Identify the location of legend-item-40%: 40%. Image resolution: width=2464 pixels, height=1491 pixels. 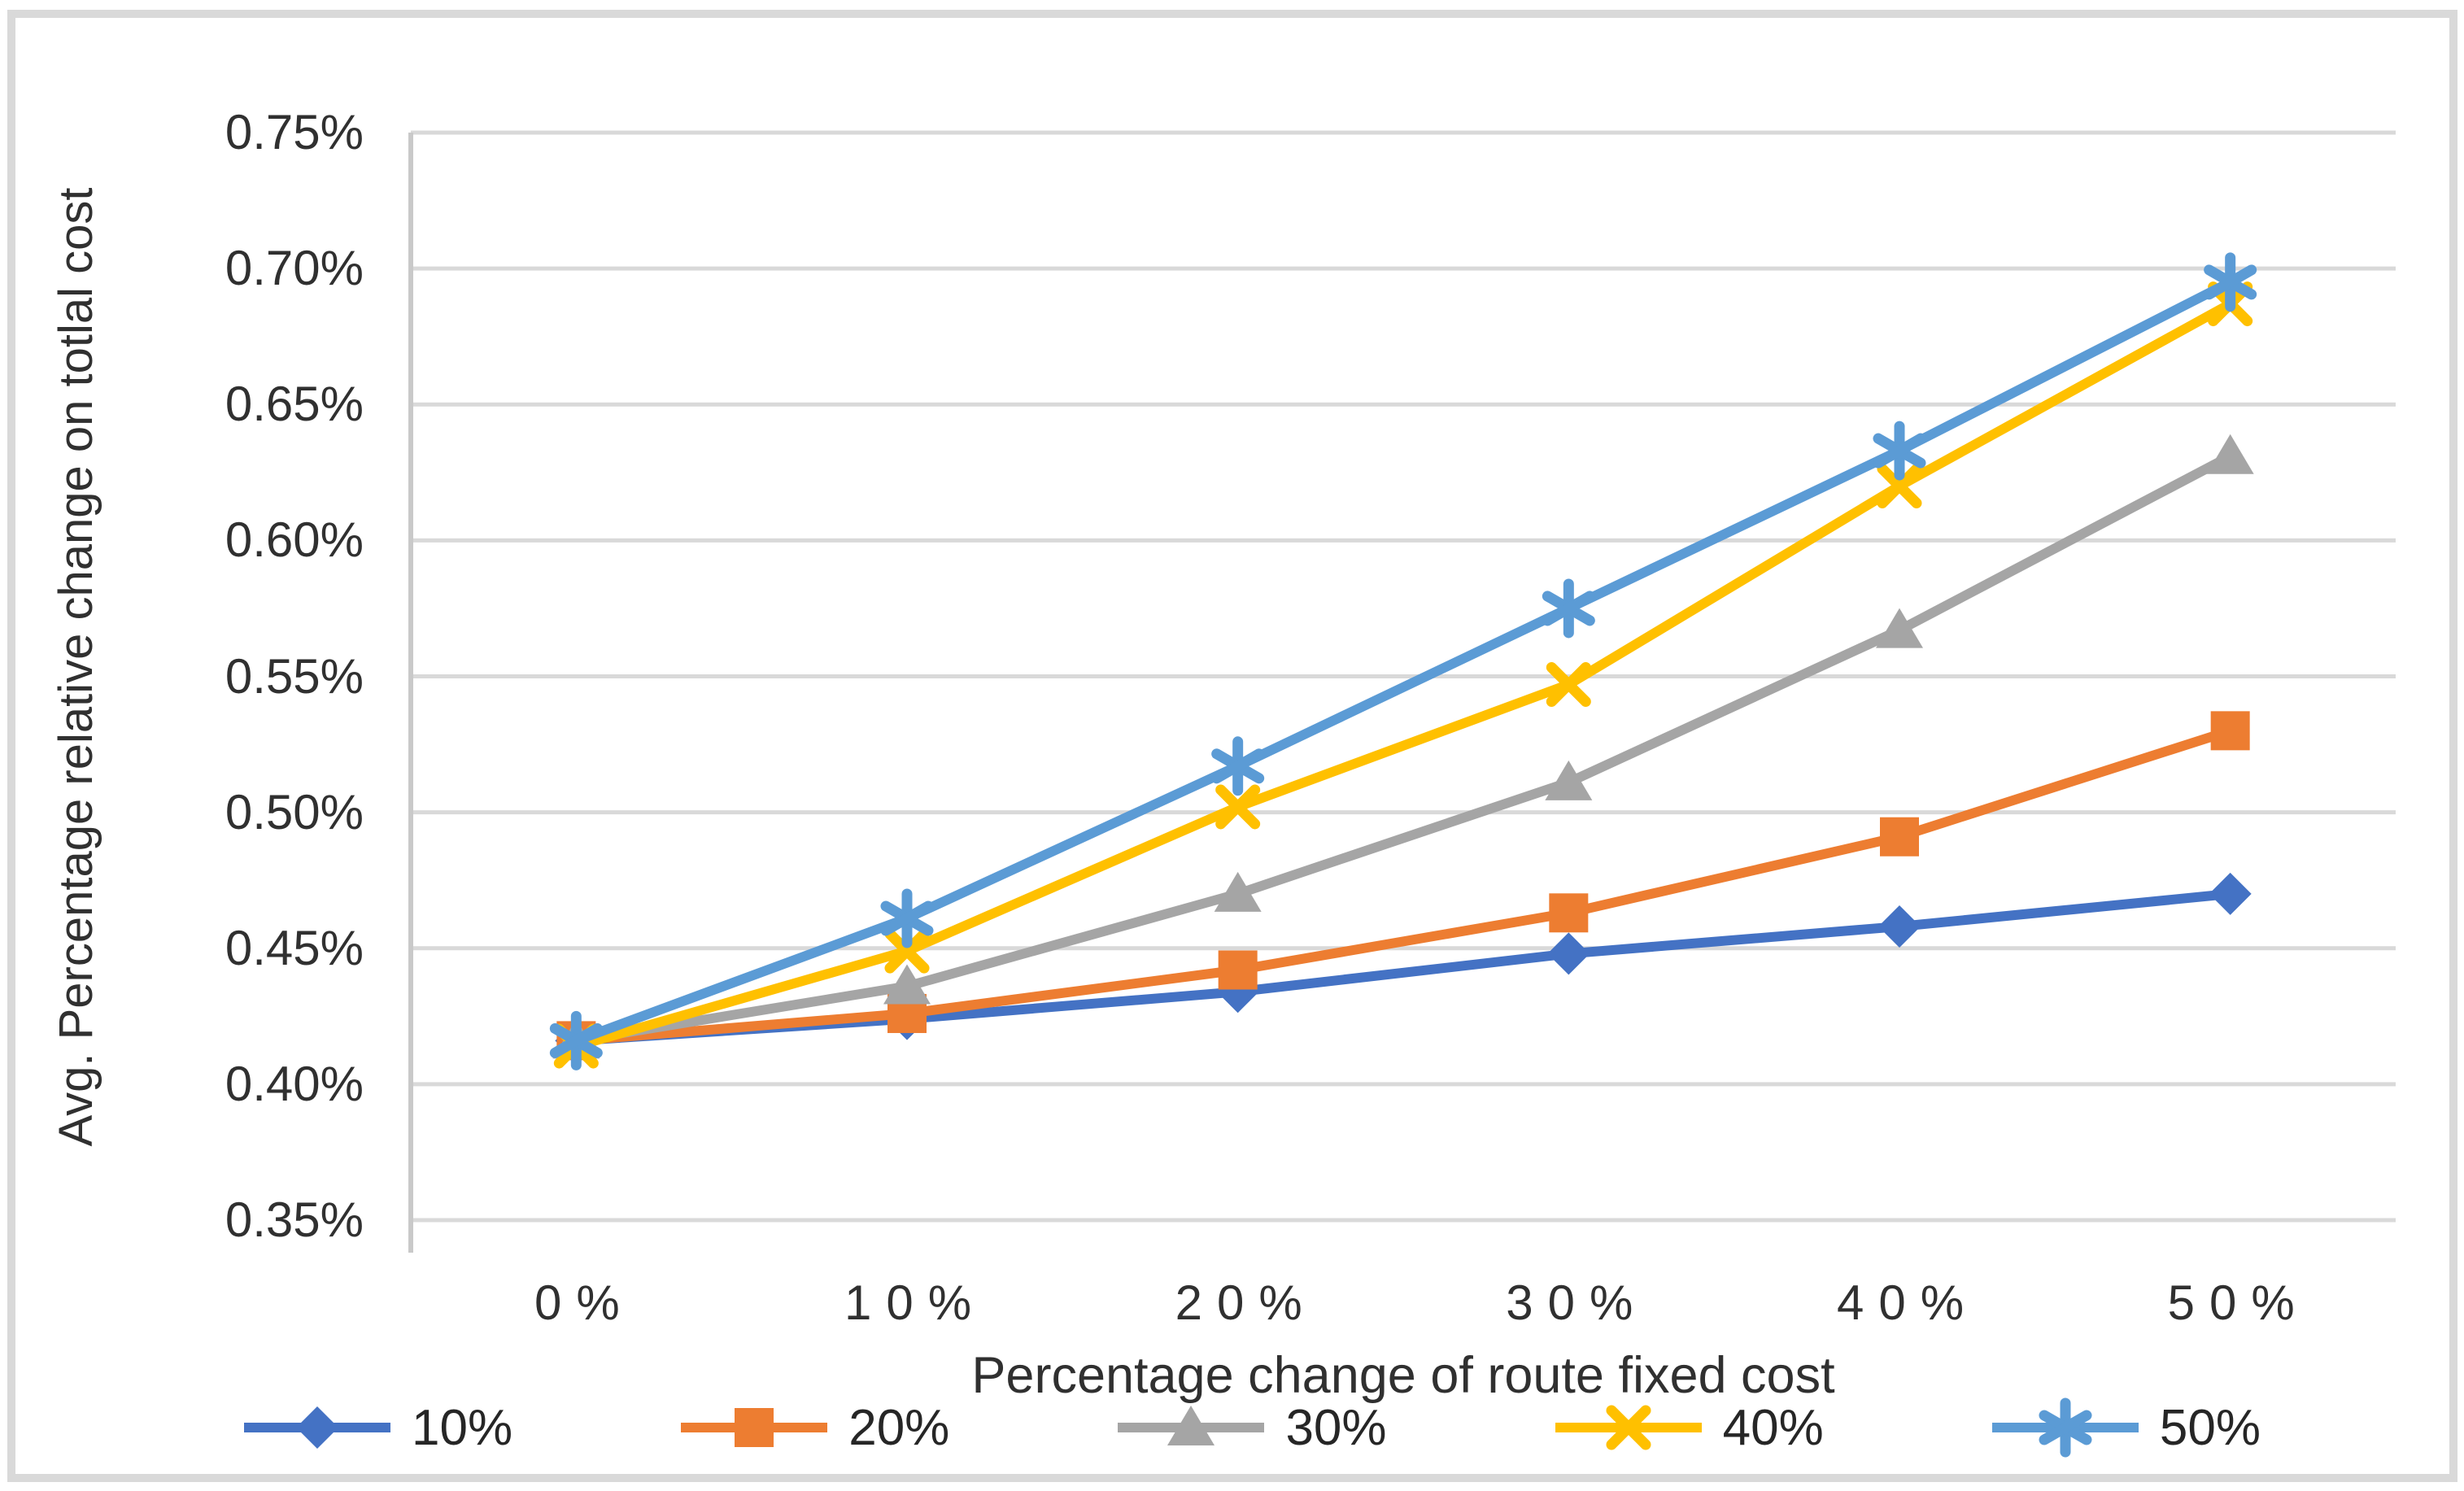
(1690, 1427).